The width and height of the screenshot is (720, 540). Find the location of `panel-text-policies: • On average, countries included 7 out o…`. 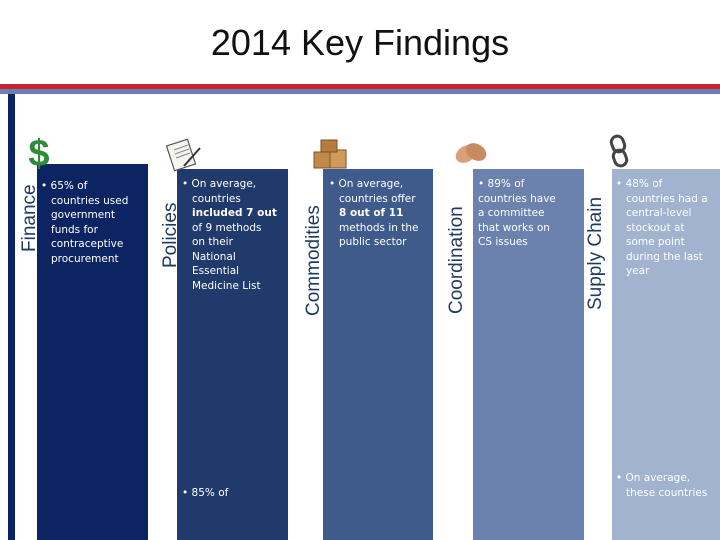

panel-text-policies: • On average, countries included 7 out o… is located at coordinates (234, 235).